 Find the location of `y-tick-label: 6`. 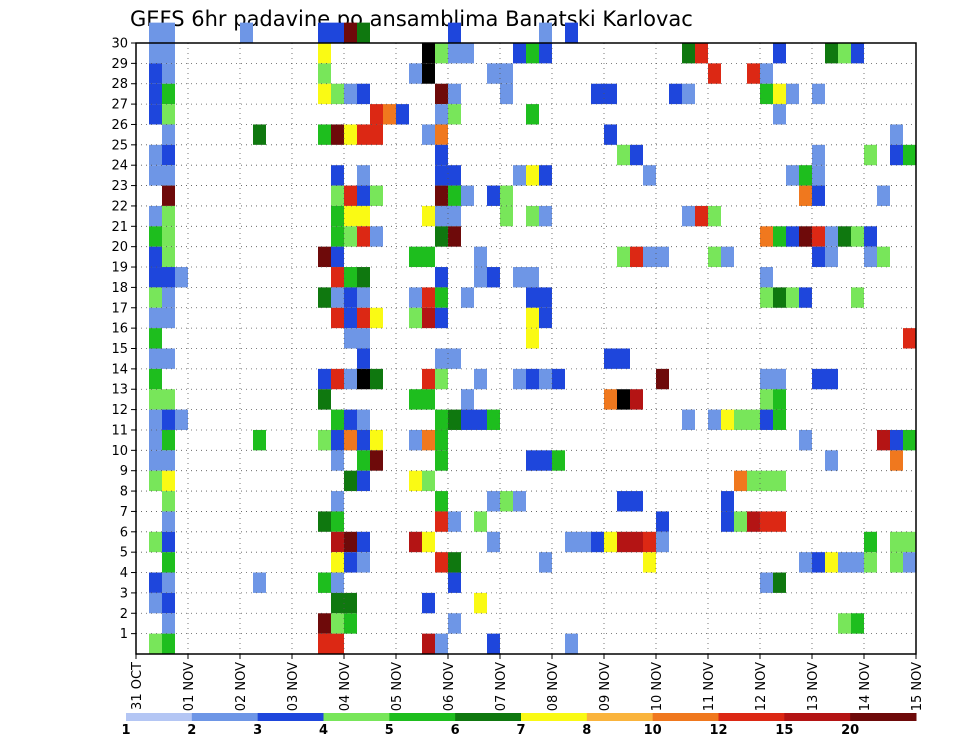

y-tick-label: 6 is located at coordinates (124, 532).